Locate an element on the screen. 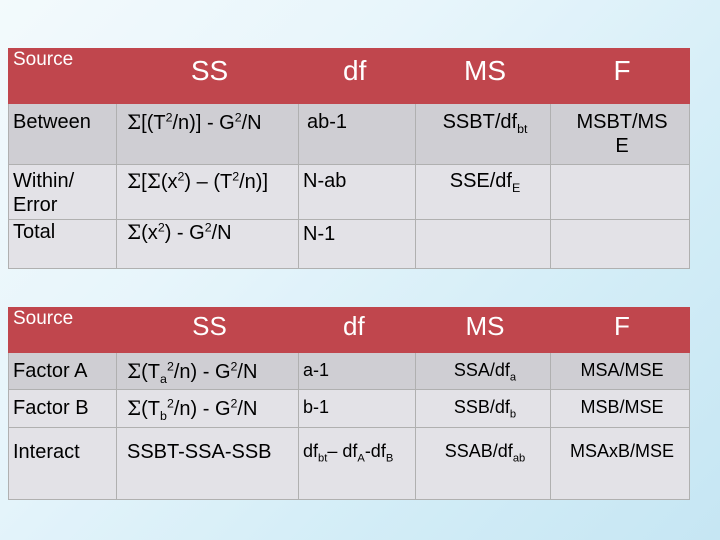  table1-between-df: ab-1 is located at coordinates (357, 134).